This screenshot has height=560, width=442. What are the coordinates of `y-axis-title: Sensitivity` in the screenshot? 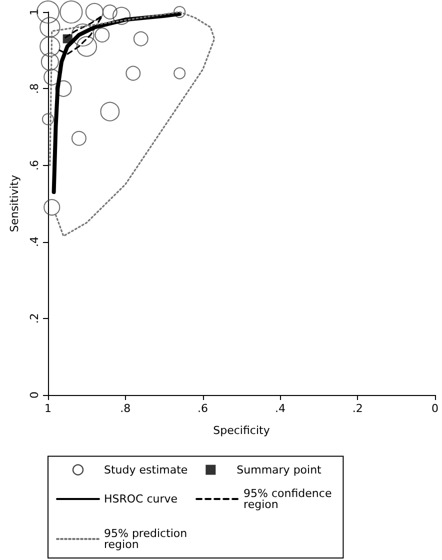 It's located at (14, 203).